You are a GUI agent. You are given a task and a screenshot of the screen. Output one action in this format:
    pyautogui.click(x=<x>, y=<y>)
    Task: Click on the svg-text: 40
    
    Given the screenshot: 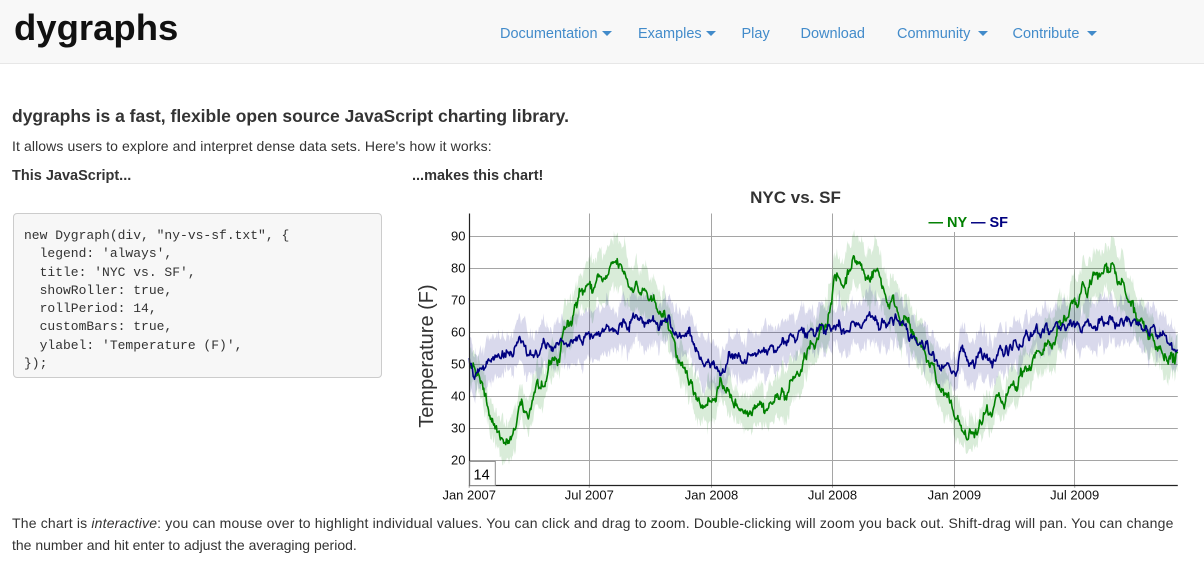 What is the action you would take?
    pyautogui.click(x=458, y=396)
    